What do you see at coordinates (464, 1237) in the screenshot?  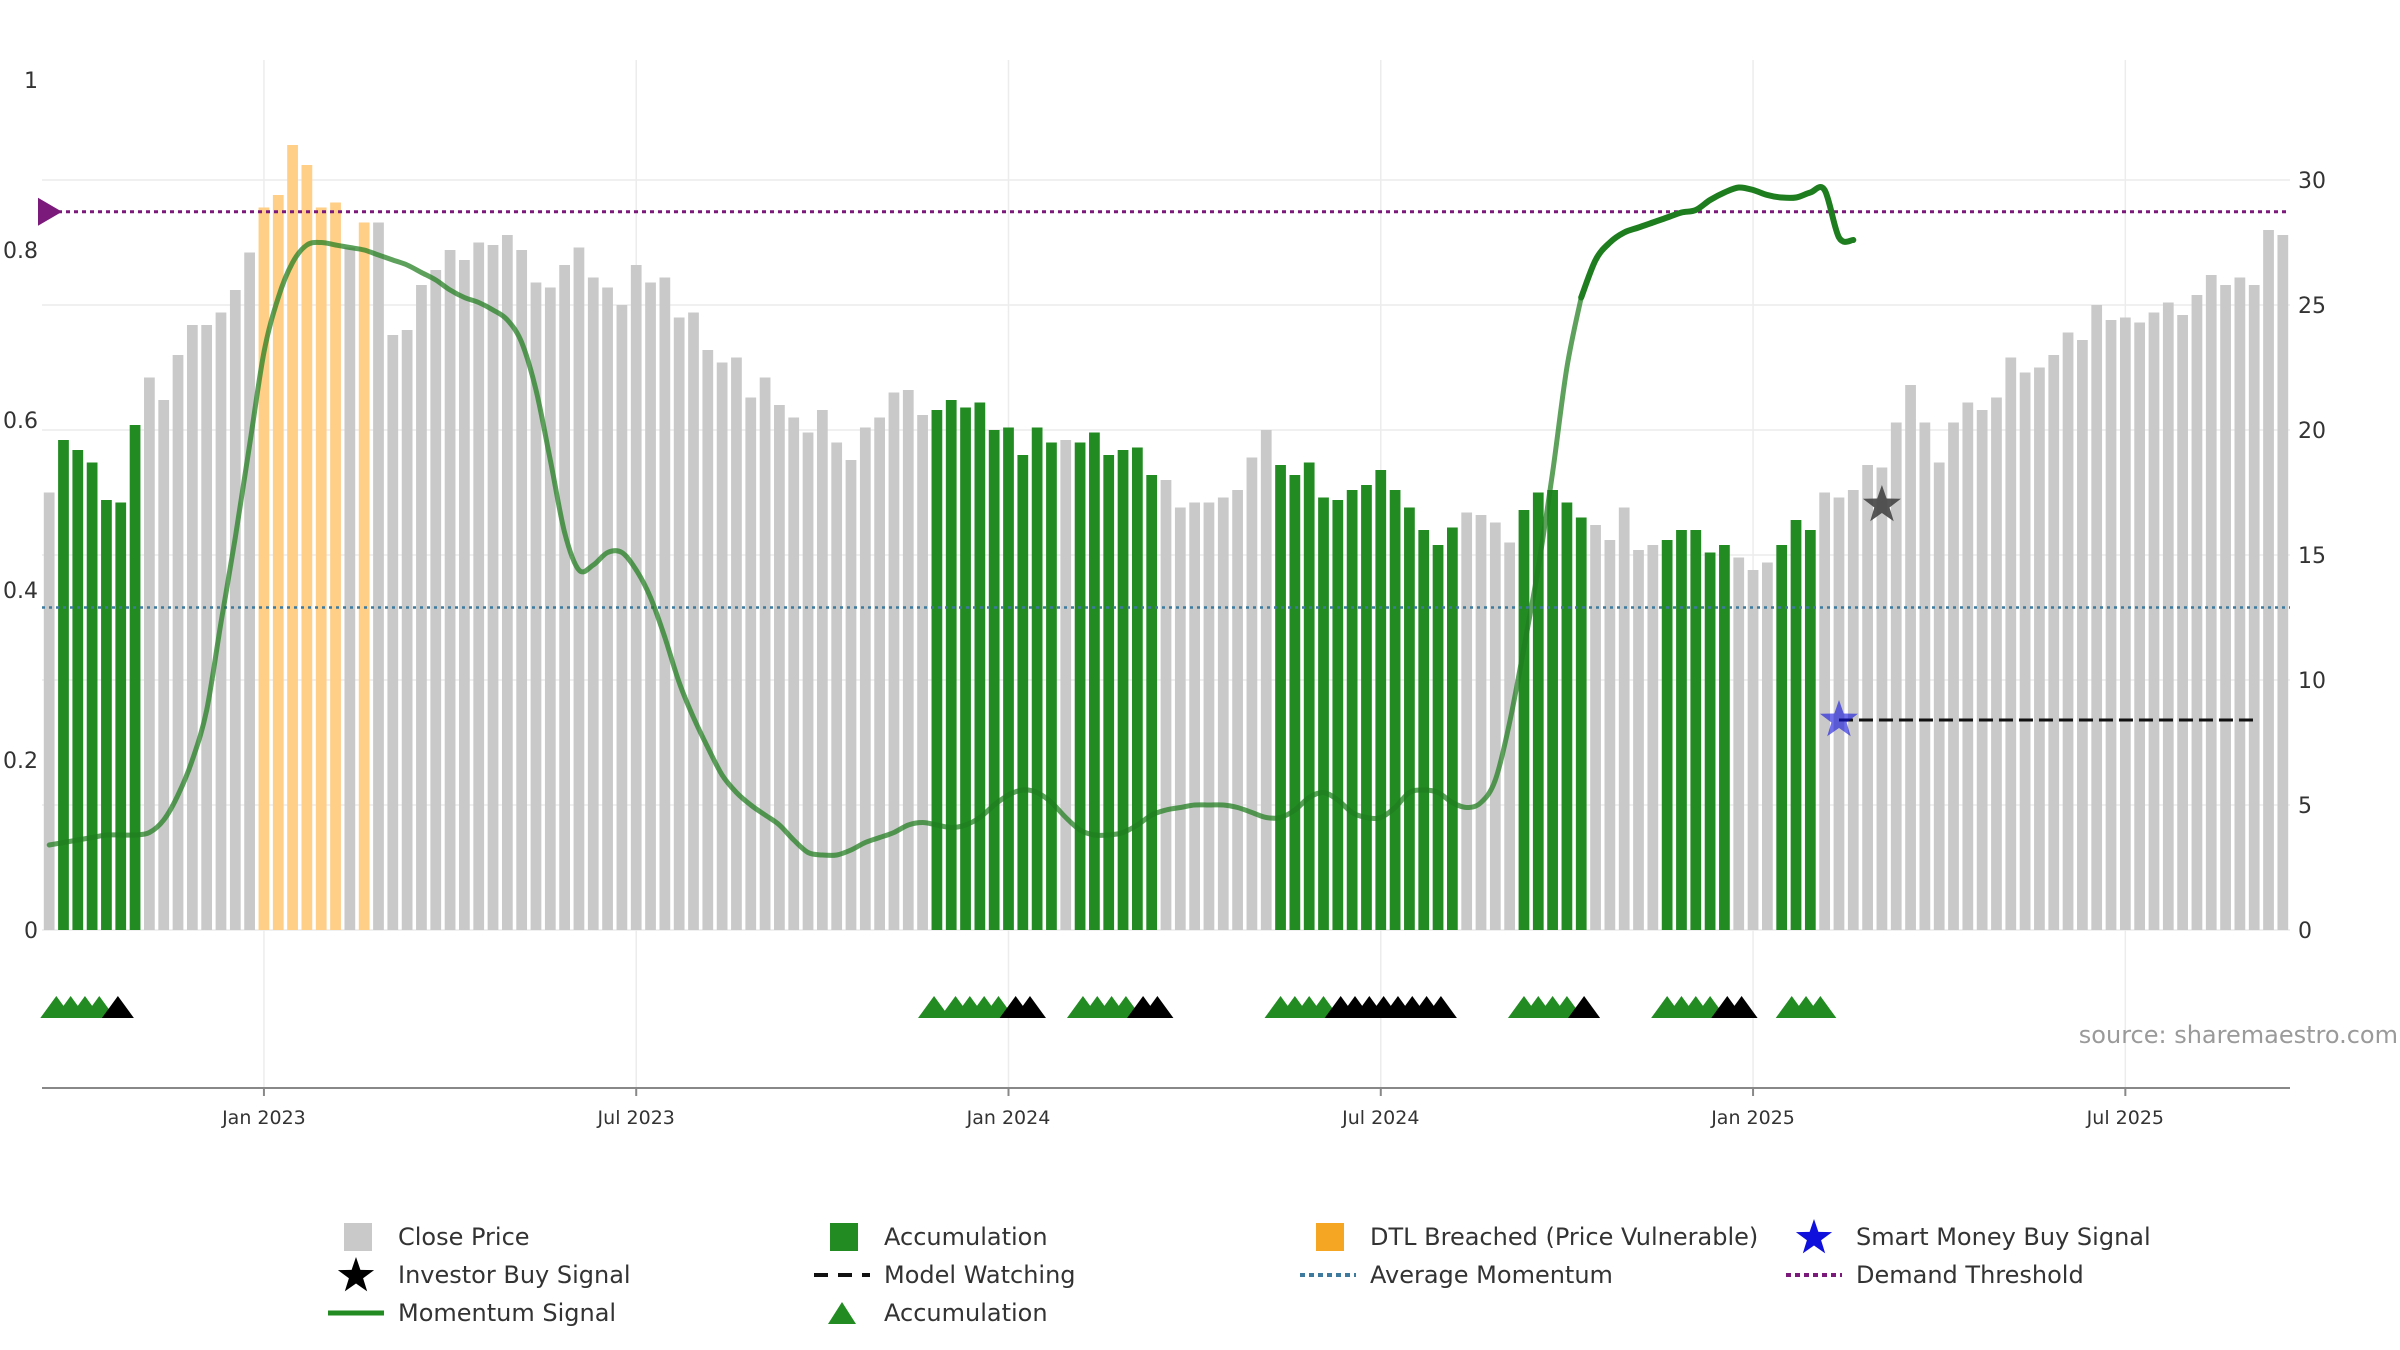 I see `legend-label: Close Price` at bounding box center [464, 1237].